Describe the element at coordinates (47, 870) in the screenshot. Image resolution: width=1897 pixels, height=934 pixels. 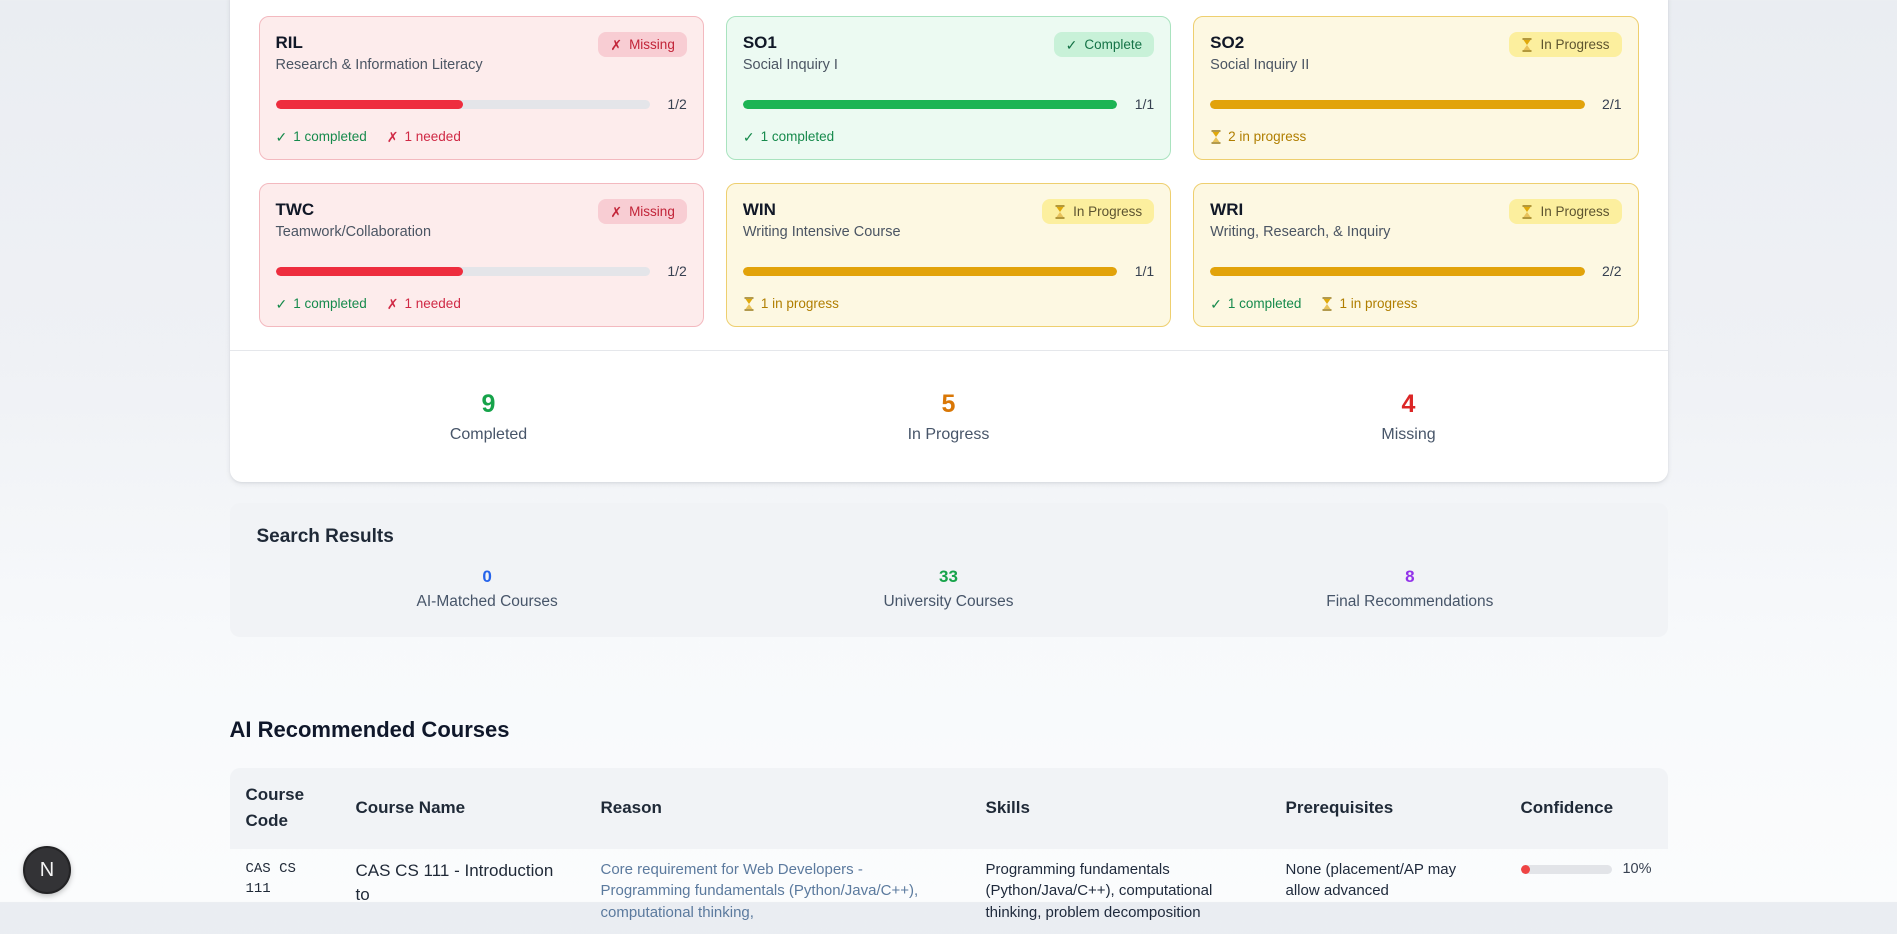
I see `n-floating-button: N` at that location.